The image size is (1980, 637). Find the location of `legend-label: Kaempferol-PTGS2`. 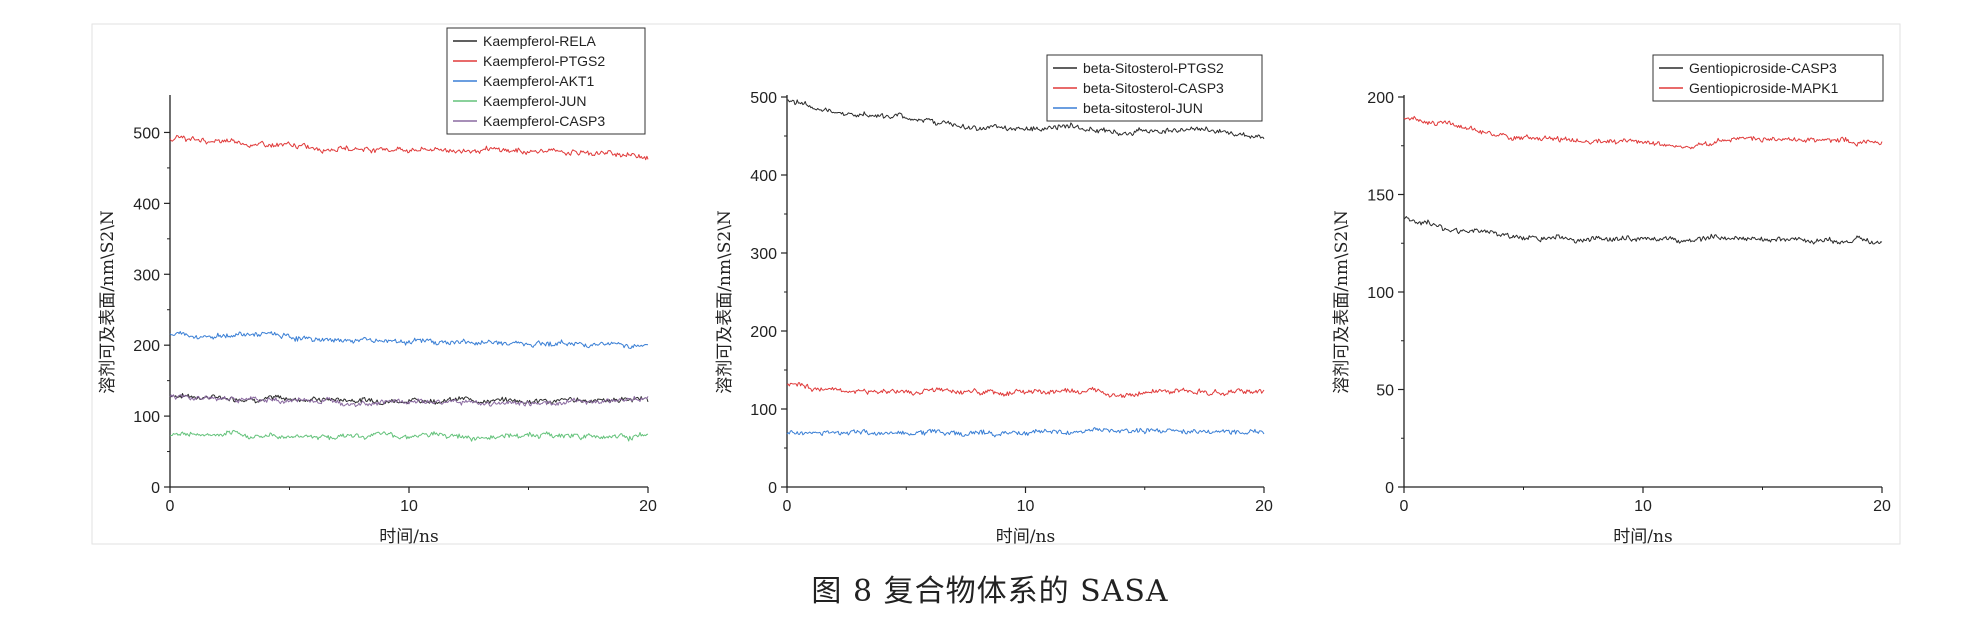

legend-label: Kaempferol-PTGS2 is located at coordinates (544, 61).